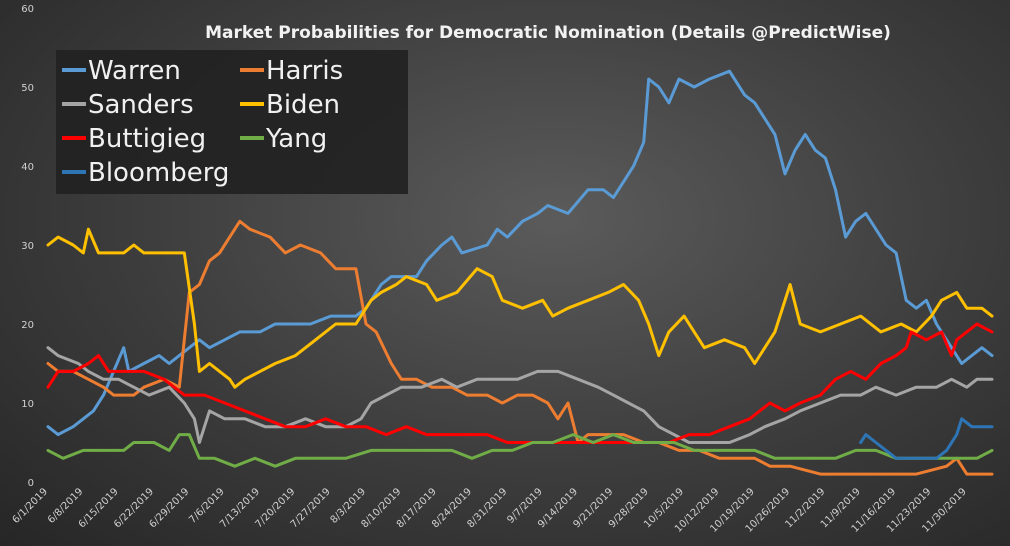 This screenshot has height=546, width=1010. I want to click on y-tick-label: 0, so click(31, 483).